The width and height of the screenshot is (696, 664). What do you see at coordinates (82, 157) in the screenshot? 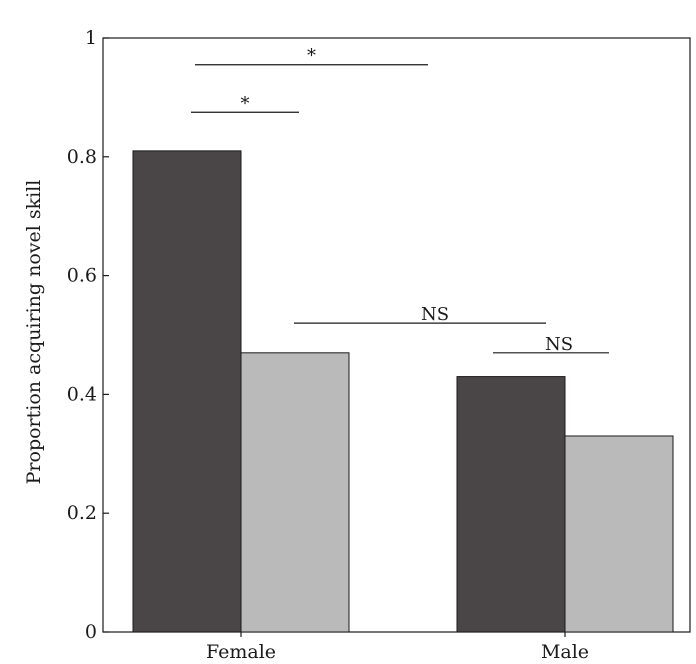
I see `y-tick-label: 0.8` at bounding box center [82, 157].